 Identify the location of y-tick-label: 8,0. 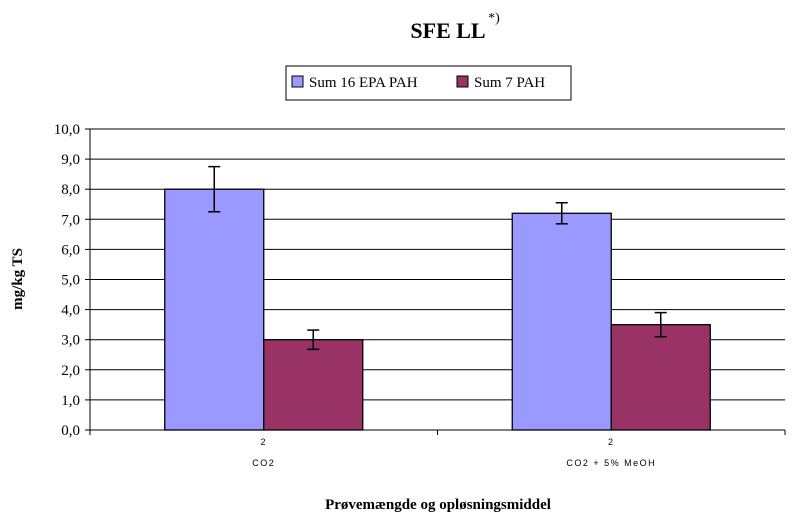
(70, 190).